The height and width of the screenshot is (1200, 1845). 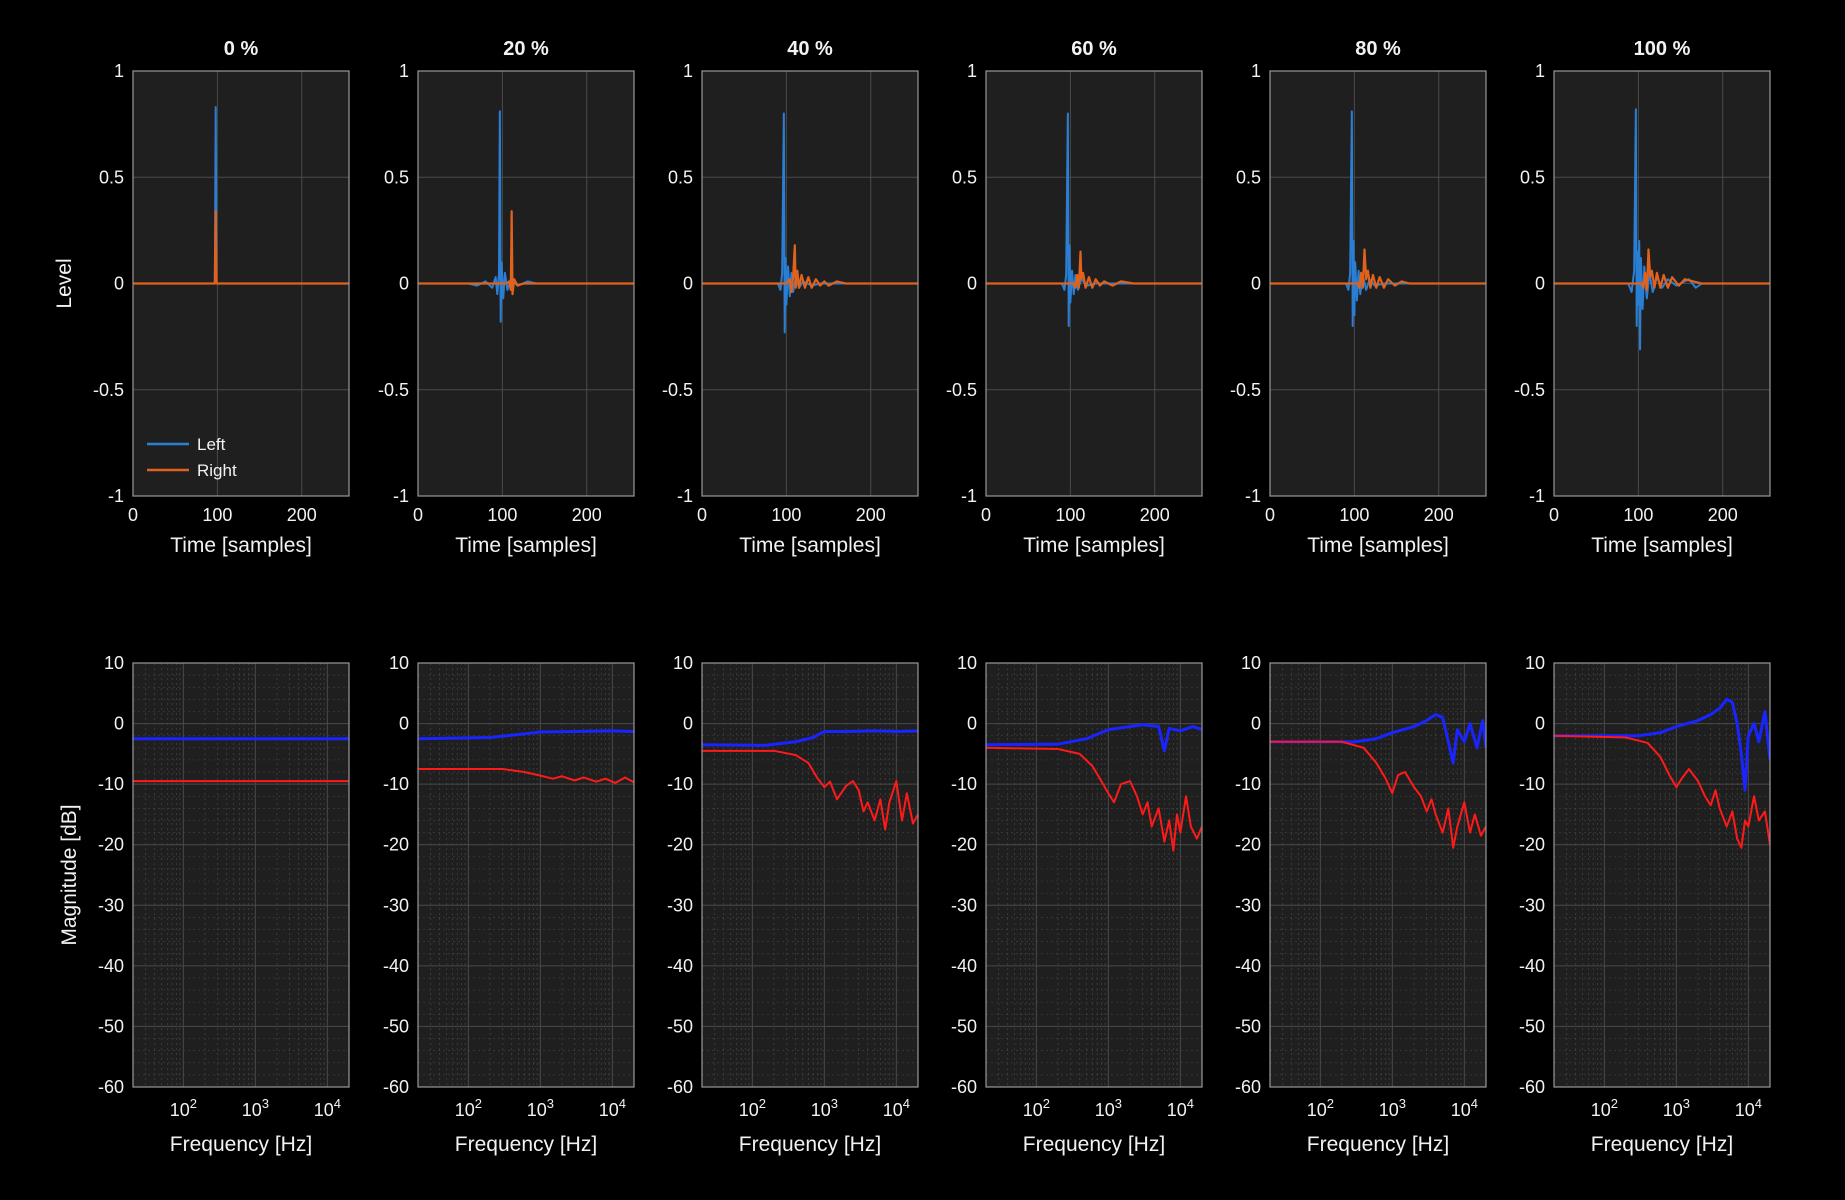 What do you see at coordinates (183, 1108) in the screenshot?
I see `x-tick-label: 10²` at bounding box center [183, 1108].